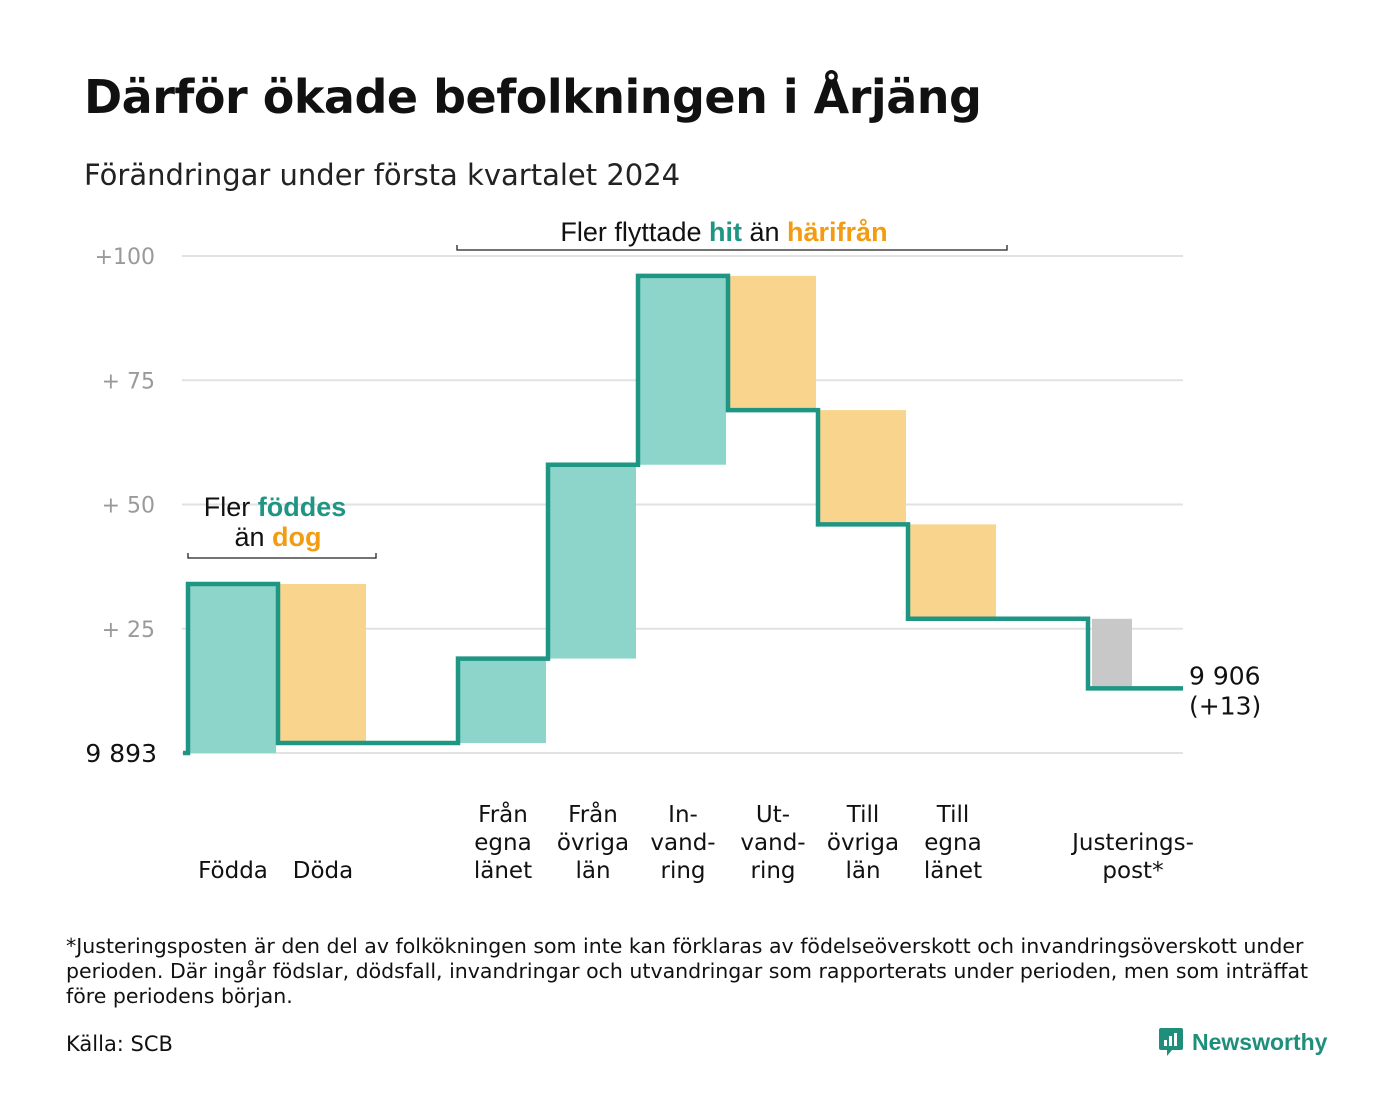 The image size is (1400, 1120). What do you see at coordinates (121, 753) in the screenshot?
I see `start-value-label: 9 893` at bounding box center [121, 753].